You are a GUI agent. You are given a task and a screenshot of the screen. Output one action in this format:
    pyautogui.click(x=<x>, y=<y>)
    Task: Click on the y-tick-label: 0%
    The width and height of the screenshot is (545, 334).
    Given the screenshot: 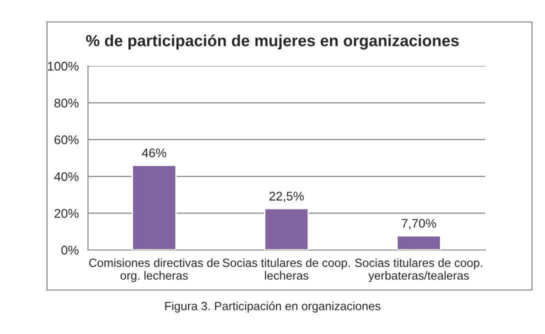 What is the action you would take?
    pyautogui.click(x=70, y=250)
    